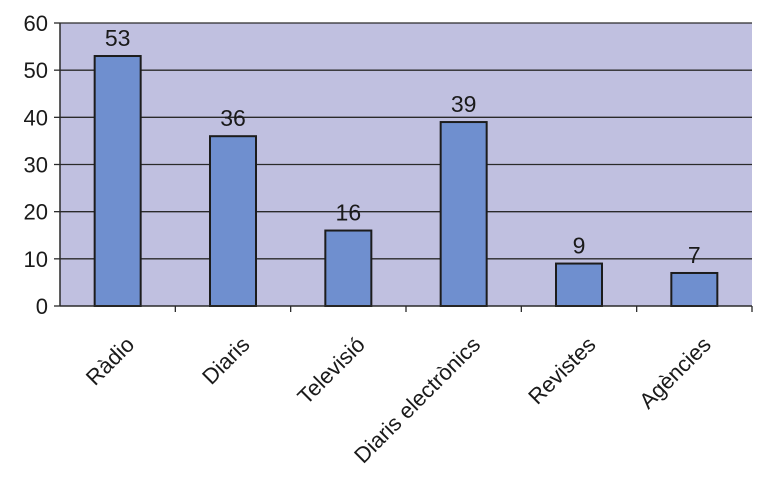 This screenshot has height=500, width=758. Describe the element at coordinates (42, 306) in the screenshot. I see `y-tick-label: 0` at that location.